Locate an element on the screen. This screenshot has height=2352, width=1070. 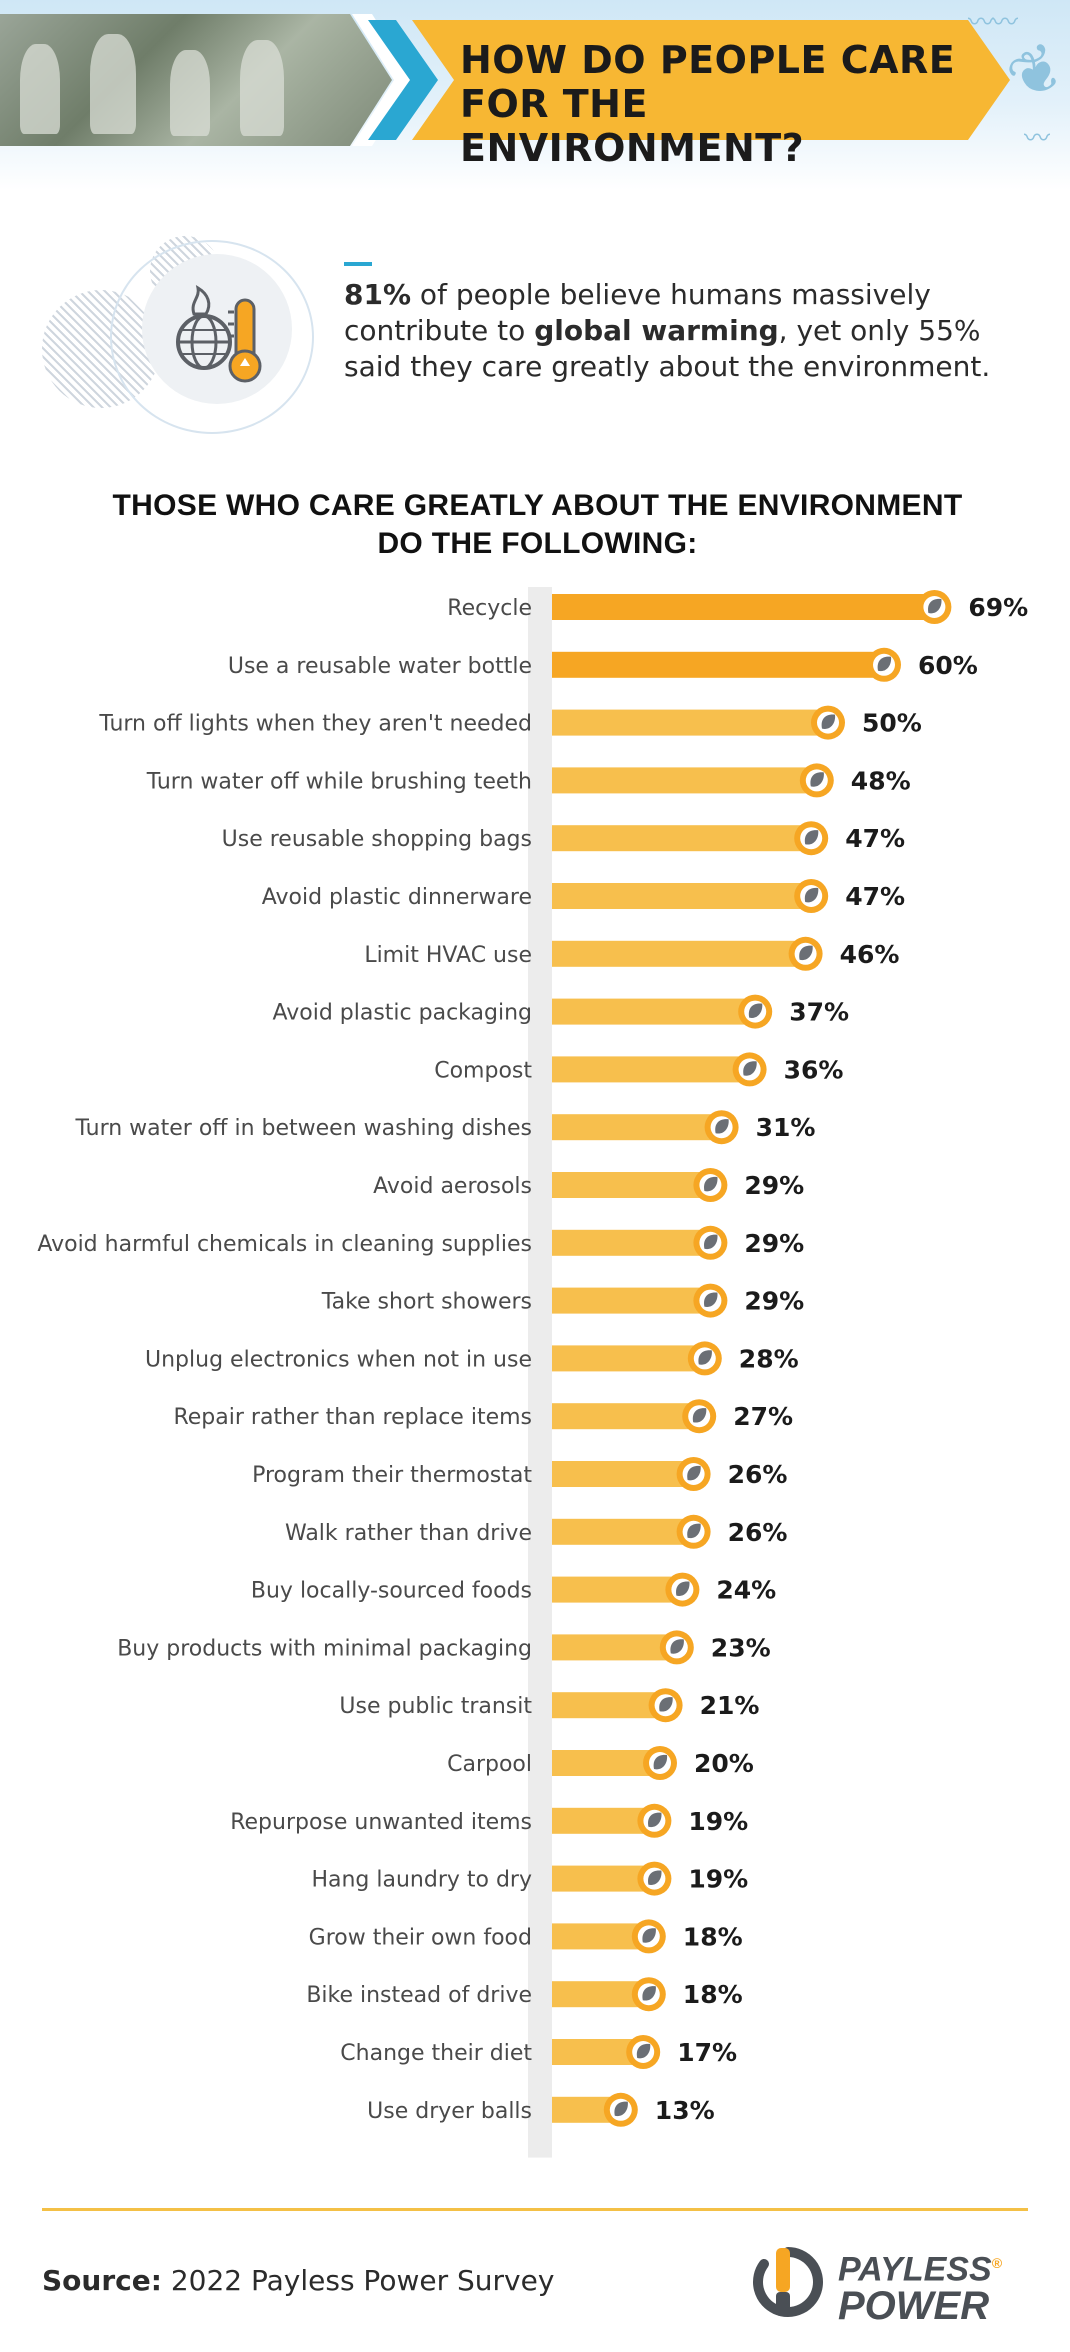
category-label: Turn water off while brushing teeth is located at coordinates (339, 781).